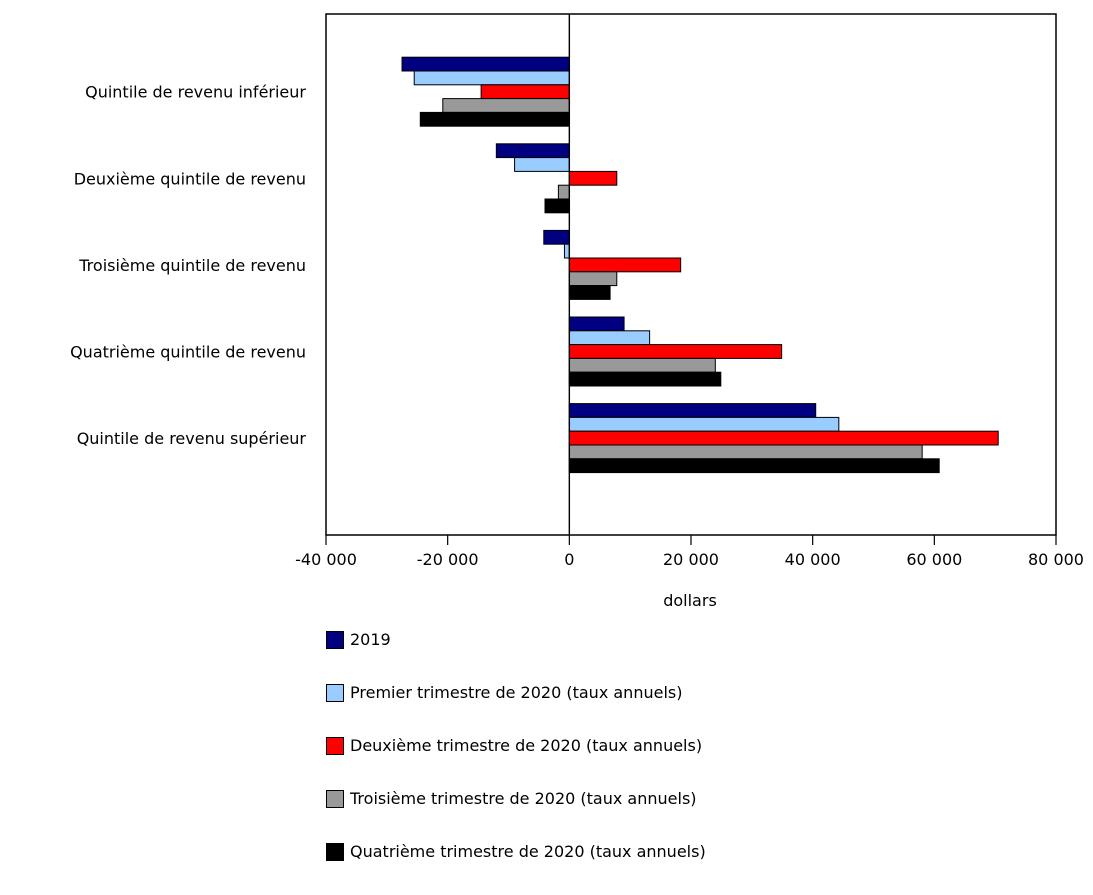 Image resolution: width=1093 pixels, height=895 pixels. What do you see at coordinates (326, 559) in the screenshot?
I see `x-tick-label: -40 000` at bounding box center [326, 559].